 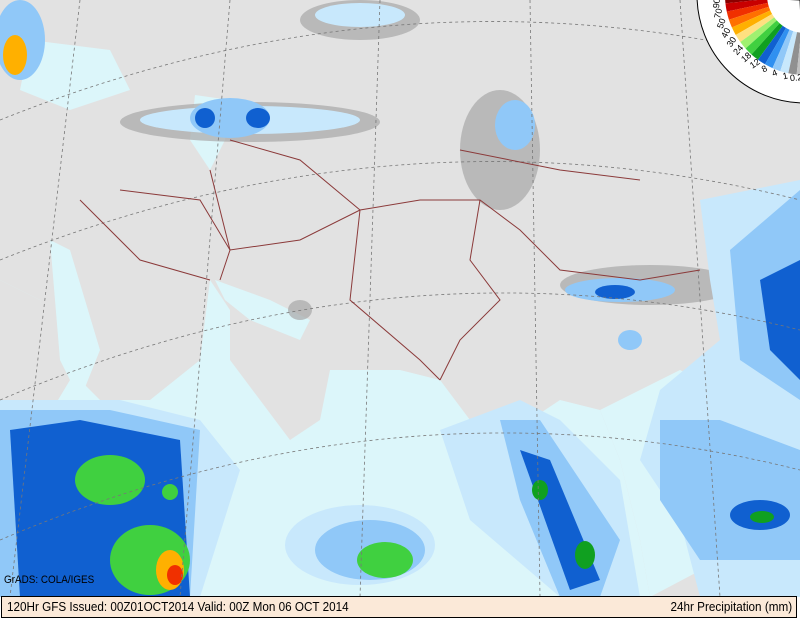 What do you see at coordinates (731, 606) in the screenshot?
I see `product-title: 24hr Precipitation (mm)` at bounding box center [731, 606].